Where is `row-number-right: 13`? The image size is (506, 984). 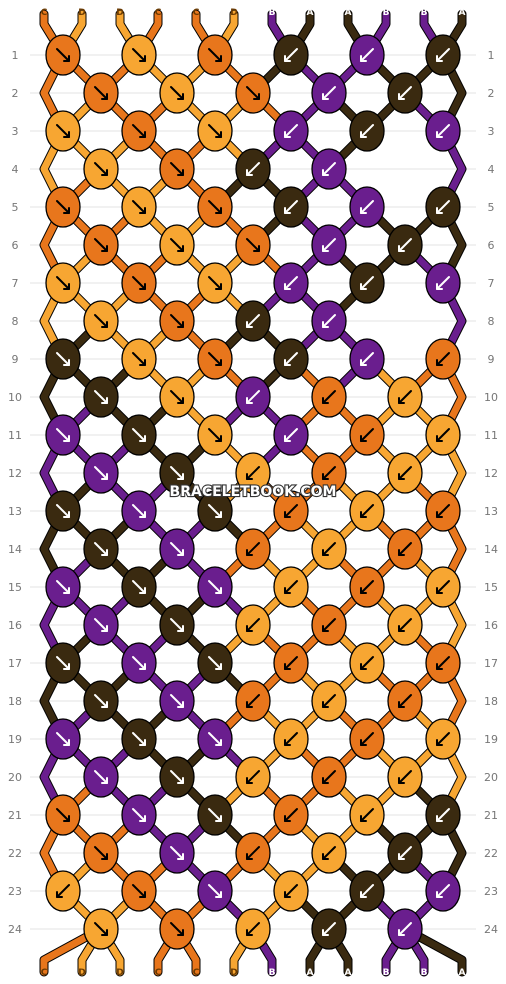
row-number-right: 13 is located at coordinates (491, 511).